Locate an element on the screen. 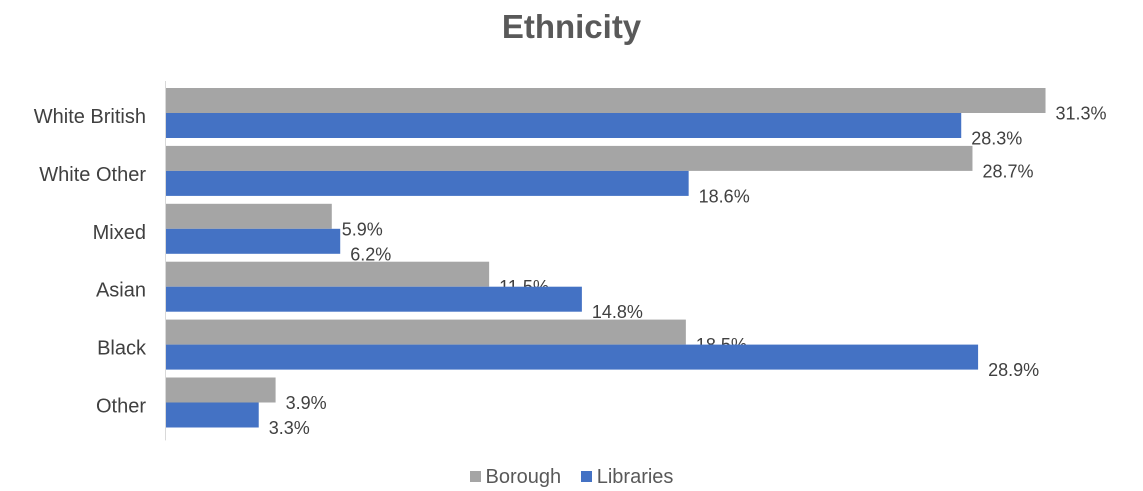  legend-label-libraries: Libraries is located at coordinates (635, 477).